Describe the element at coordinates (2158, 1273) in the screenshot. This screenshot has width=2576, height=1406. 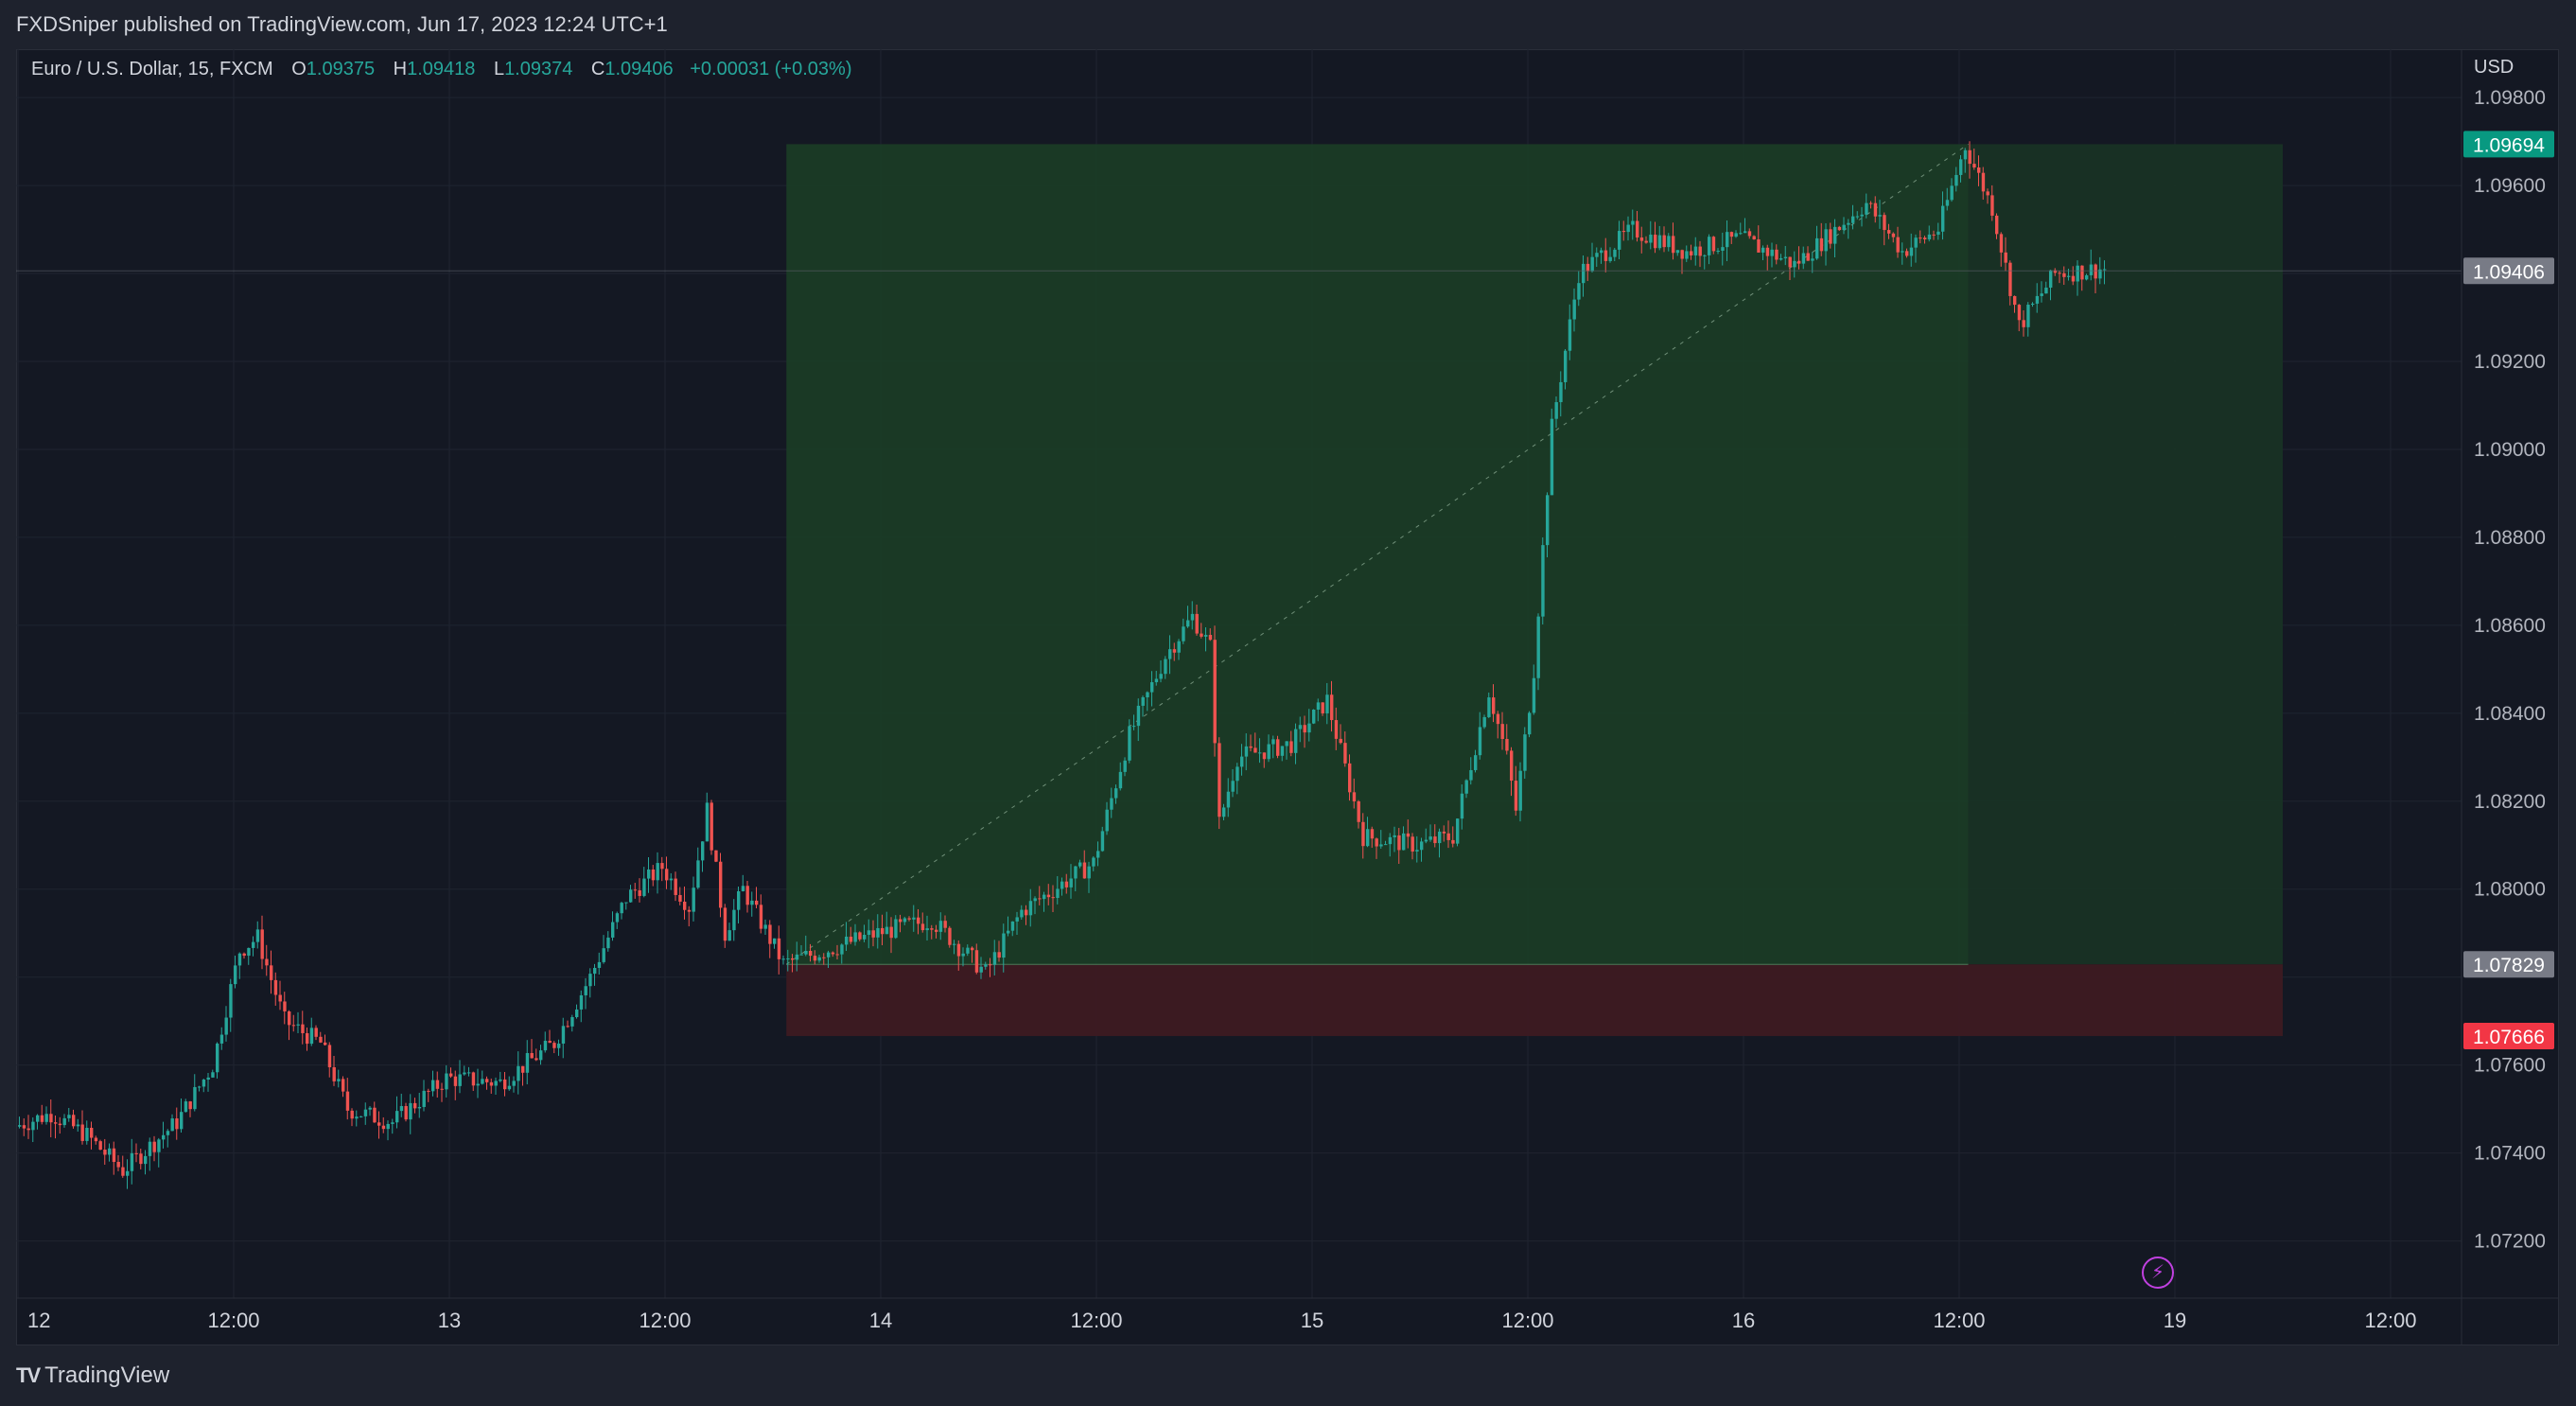
I see `lightning-icon: ⚡` at that location.